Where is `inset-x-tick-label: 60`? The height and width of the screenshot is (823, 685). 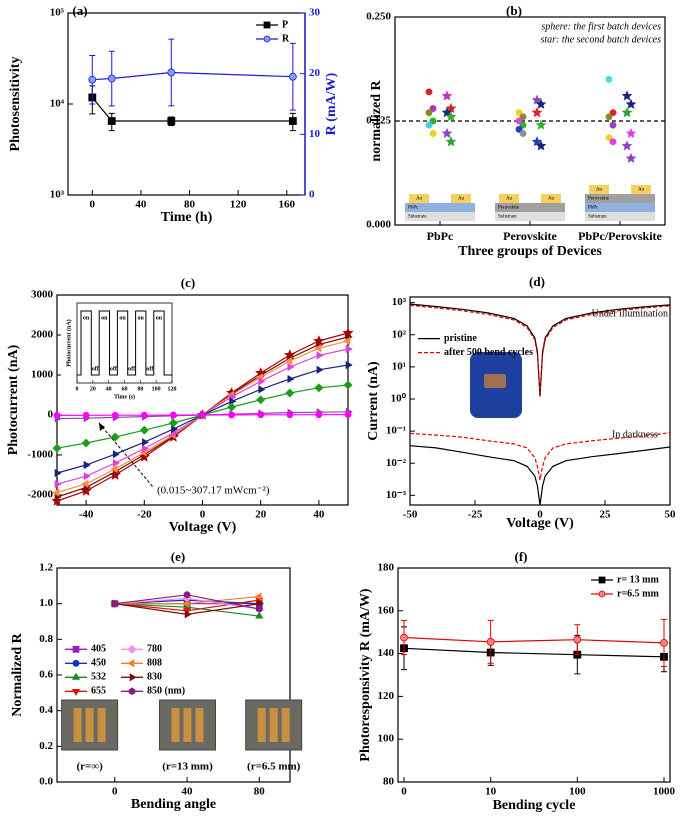
inset-x-tick-label: 60 is located at coordinates (125, 389).